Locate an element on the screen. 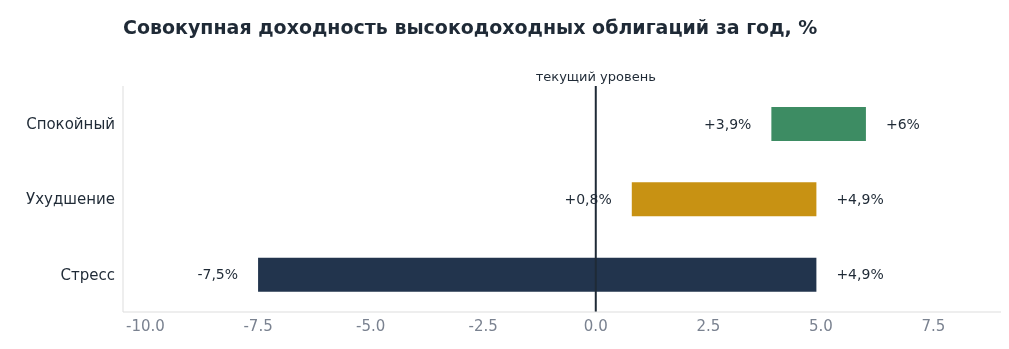  ref-line-label: текущий уровень is located at coordinates (595, 76).